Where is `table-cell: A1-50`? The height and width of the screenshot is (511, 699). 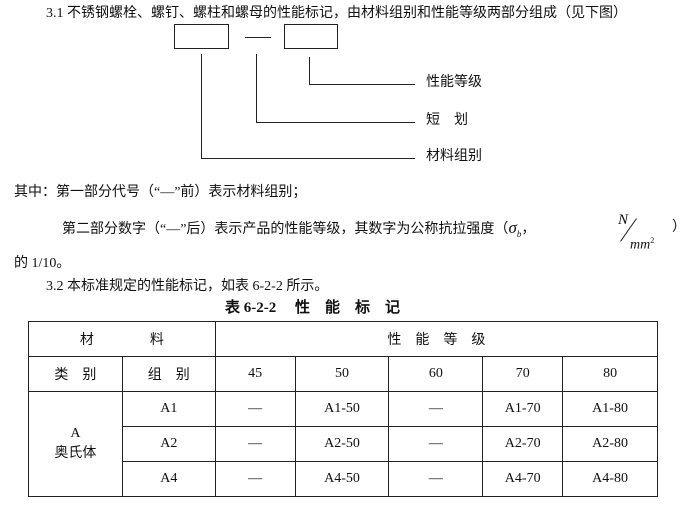
table-cell: A1-50 is located at coordinates (342, 409).